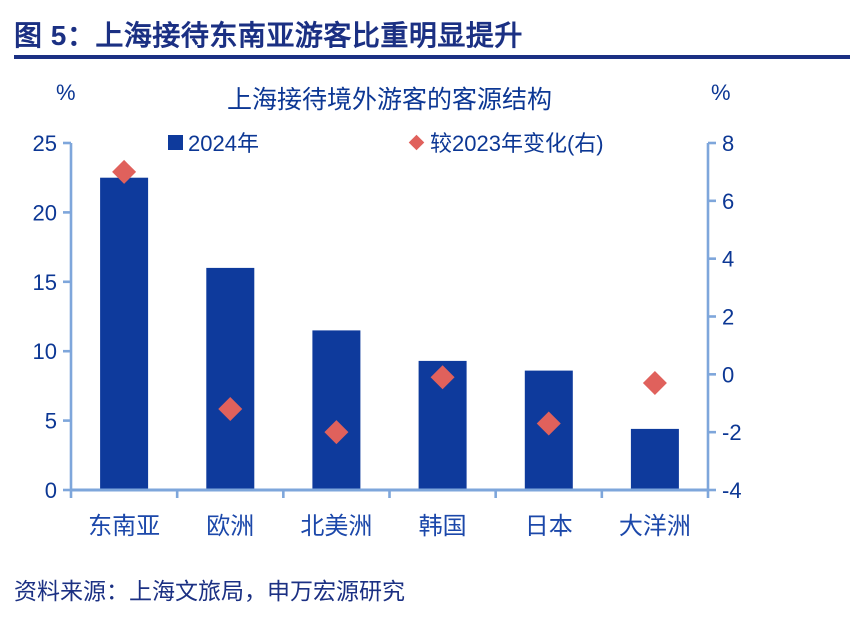  What do you see at coordinates (443, 526) in the screenshot?
I see `category-label-韩国: 韩国` at bounding box center [443, 526].